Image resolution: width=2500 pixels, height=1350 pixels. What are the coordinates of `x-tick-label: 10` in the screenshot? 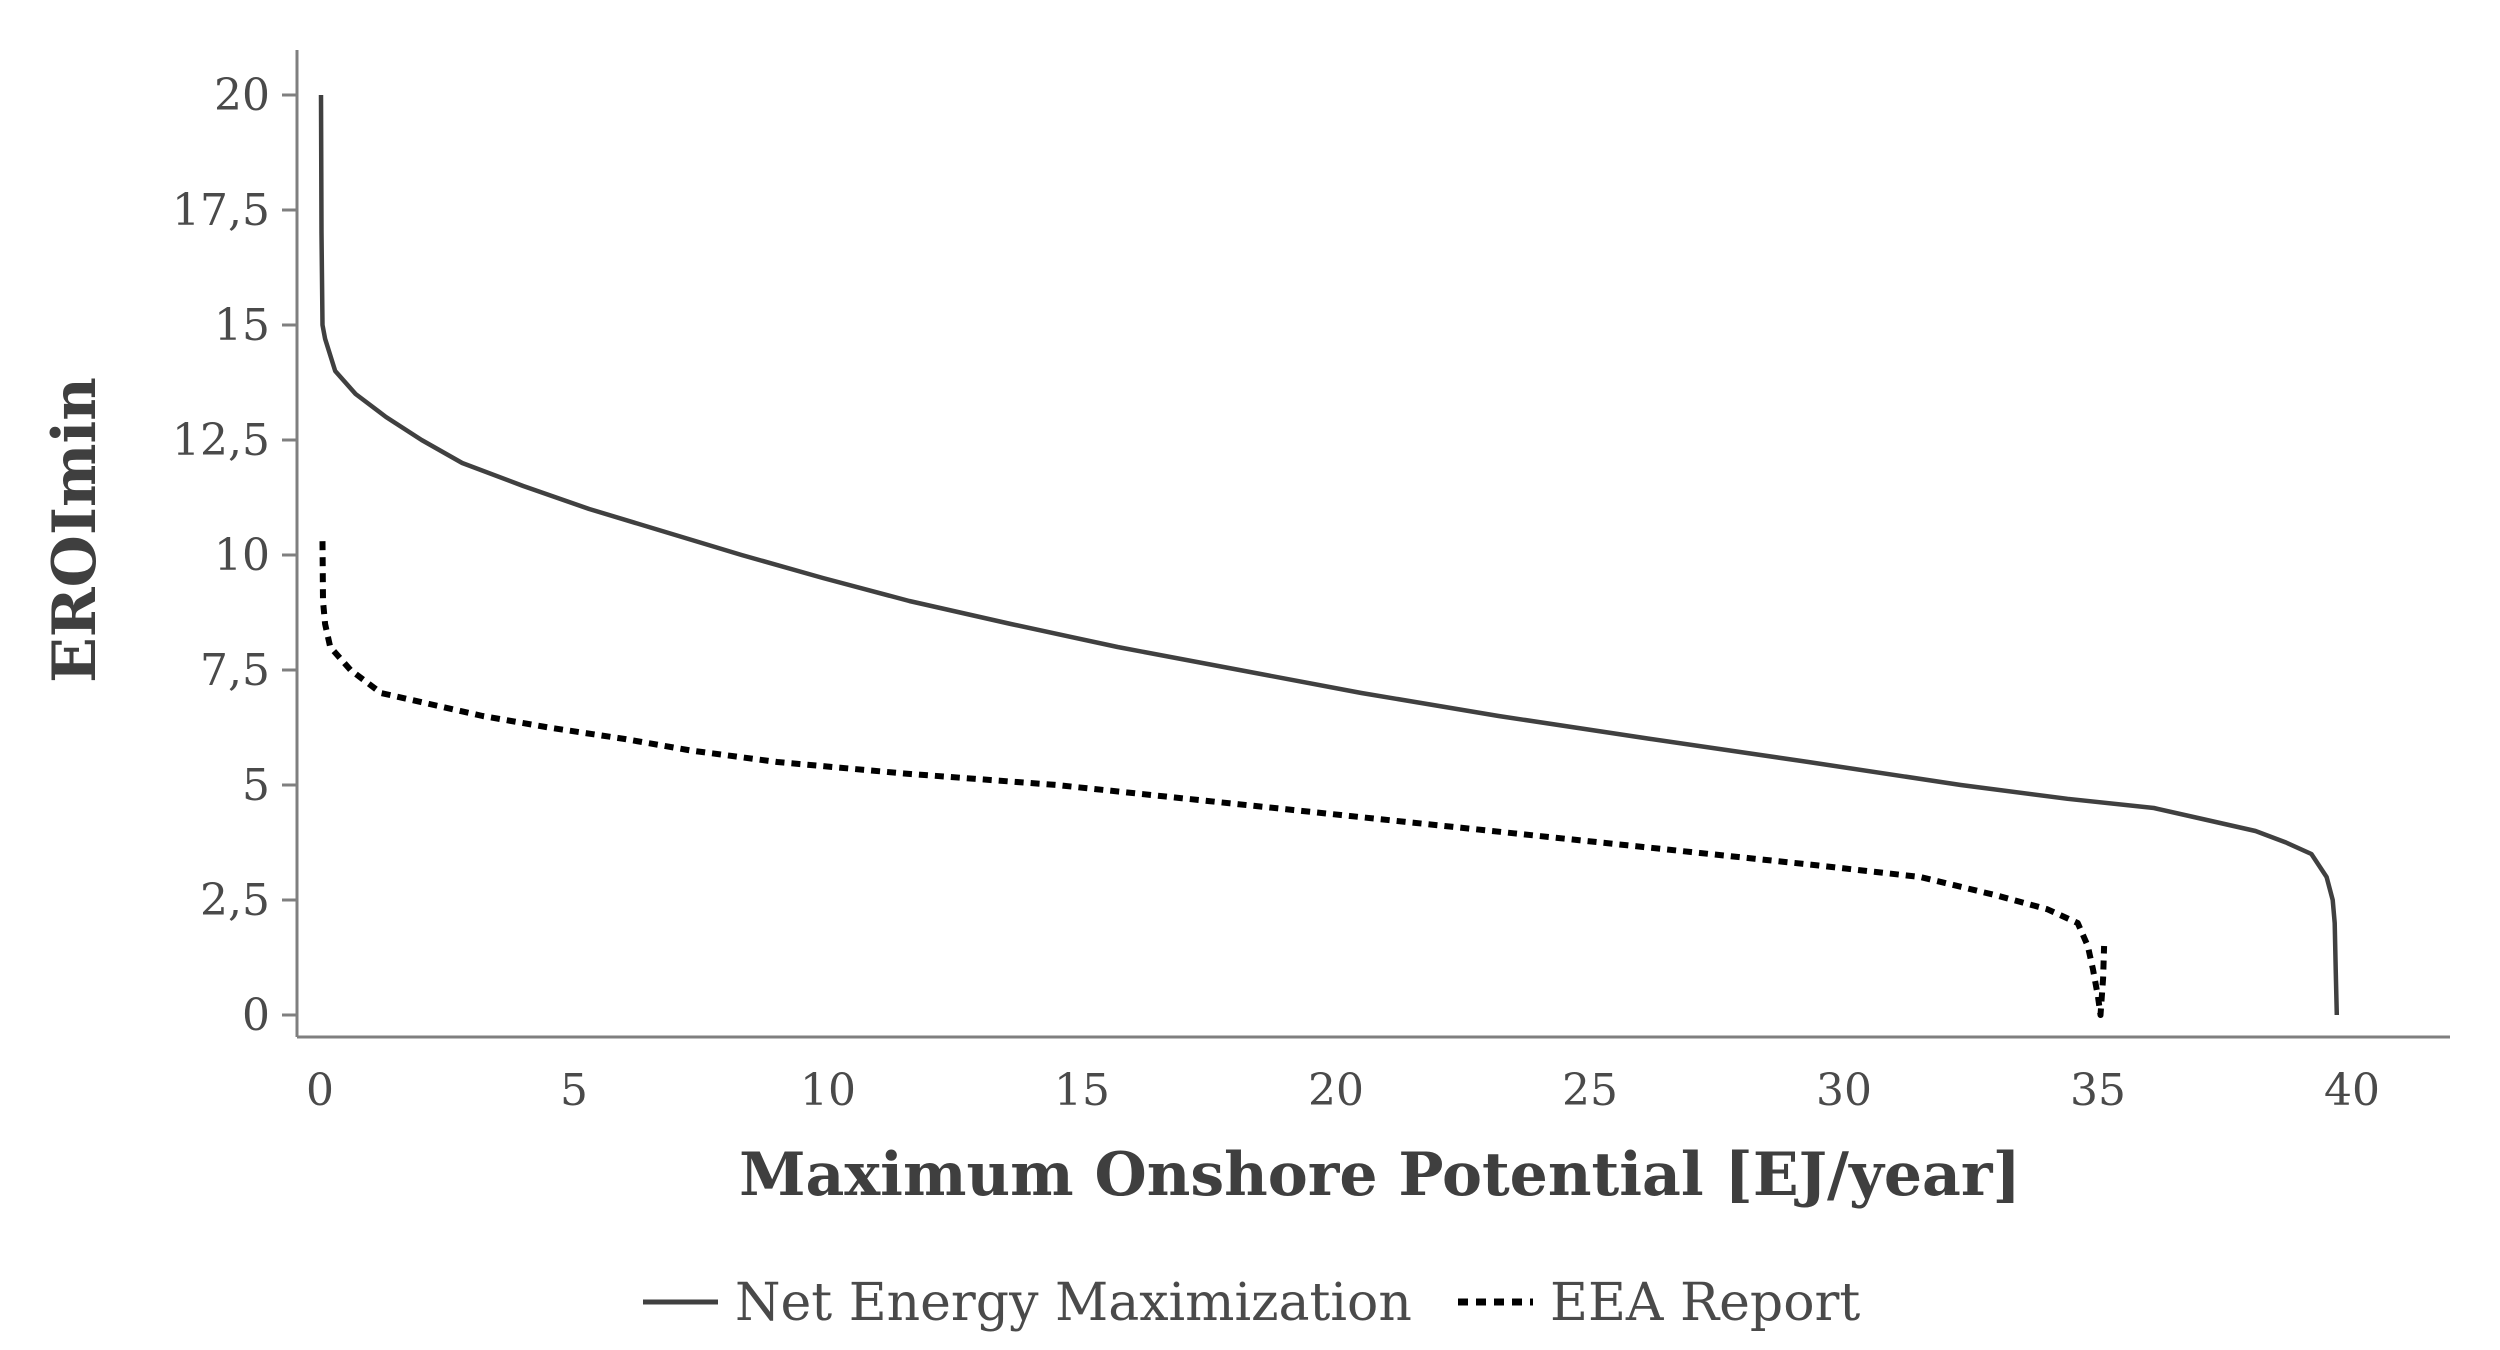 It's located at (828, 1090).